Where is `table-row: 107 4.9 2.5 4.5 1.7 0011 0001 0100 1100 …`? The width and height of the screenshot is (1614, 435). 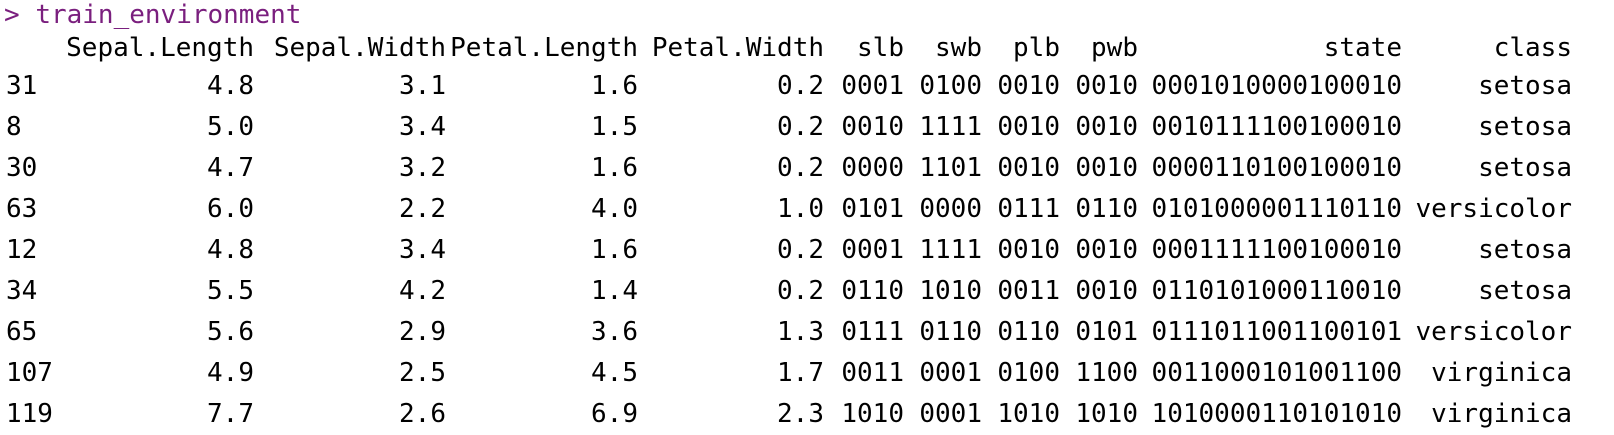
table-row: 107 4.9 2.5 4.5 1.7 0011 0001 0100 1100 … is located at coordinates (786, 373).